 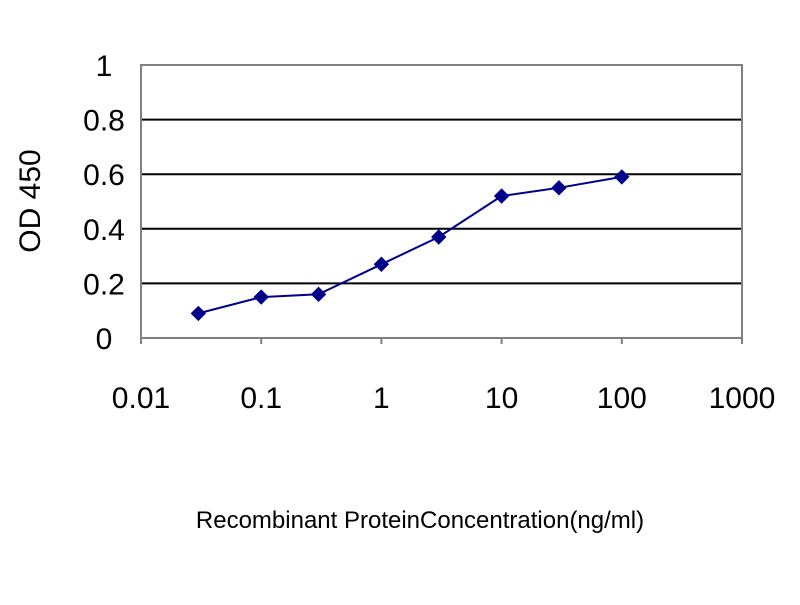 I want to click on y-tick-label: 1, so click(x=104, y=66).